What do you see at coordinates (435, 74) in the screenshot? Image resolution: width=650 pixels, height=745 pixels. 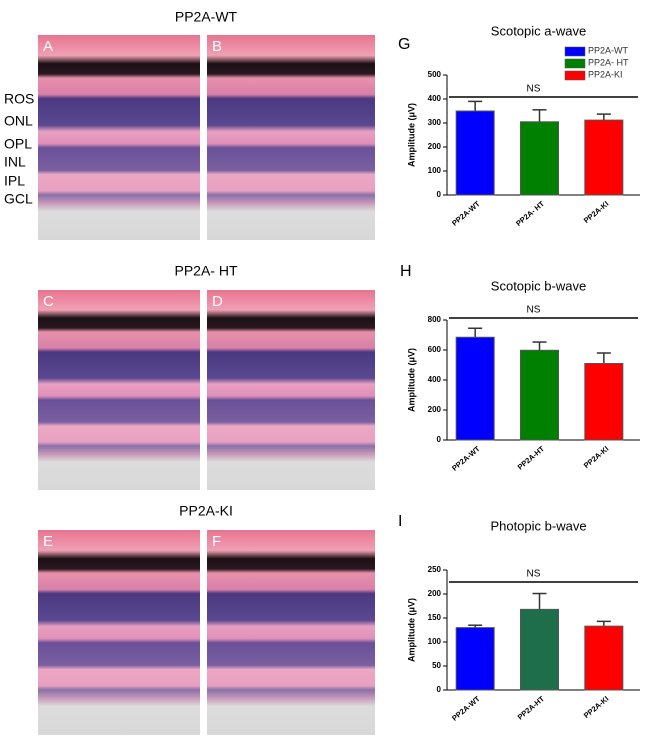 I see `y-tick-label: 500` at bounding box center [435, 74].